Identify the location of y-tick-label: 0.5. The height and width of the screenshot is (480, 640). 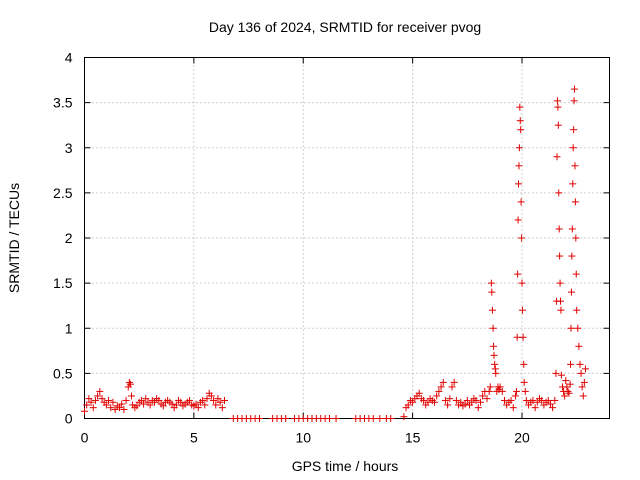
(63, 373).